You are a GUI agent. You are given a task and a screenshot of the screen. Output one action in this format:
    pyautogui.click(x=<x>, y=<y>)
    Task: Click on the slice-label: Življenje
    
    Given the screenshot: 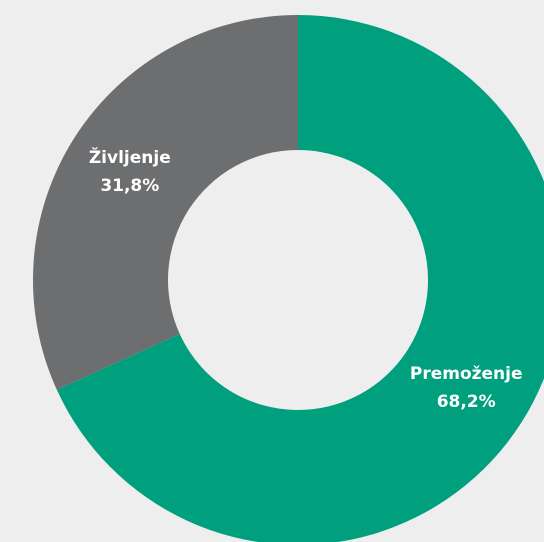 What is the action you would take?
    pyautogui.click(x=130, y=157)
    